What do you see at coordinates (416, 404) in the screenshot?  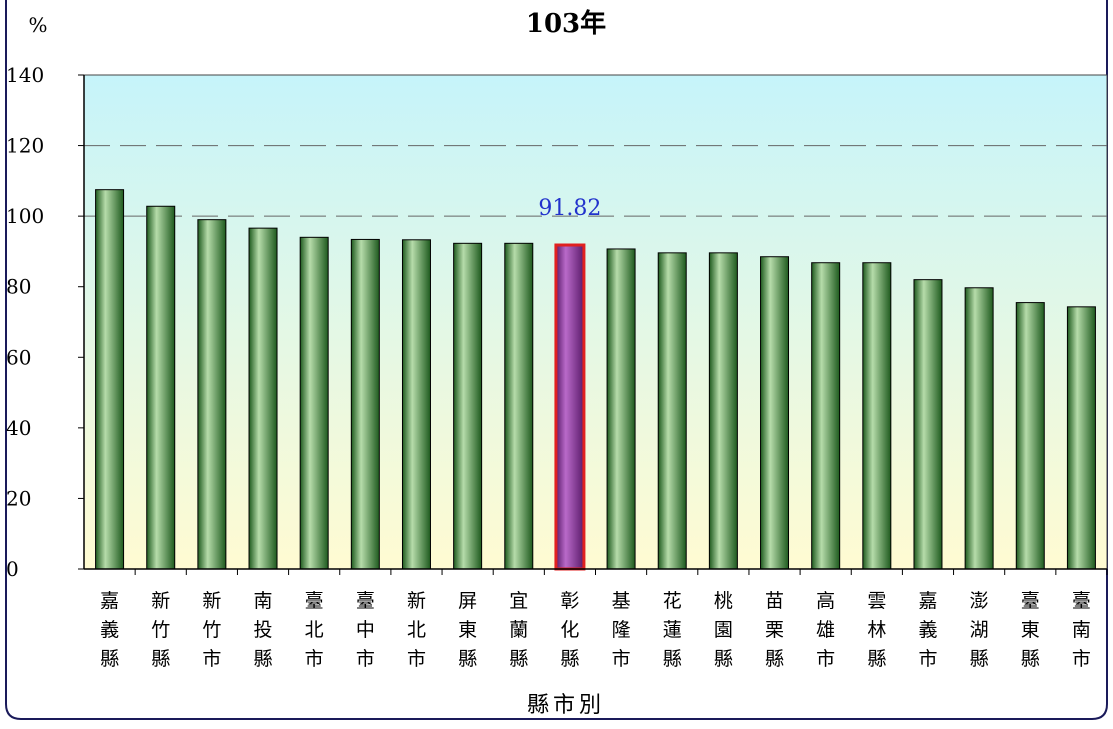 I see `bar-新北市` at bounding box center [416, 404].